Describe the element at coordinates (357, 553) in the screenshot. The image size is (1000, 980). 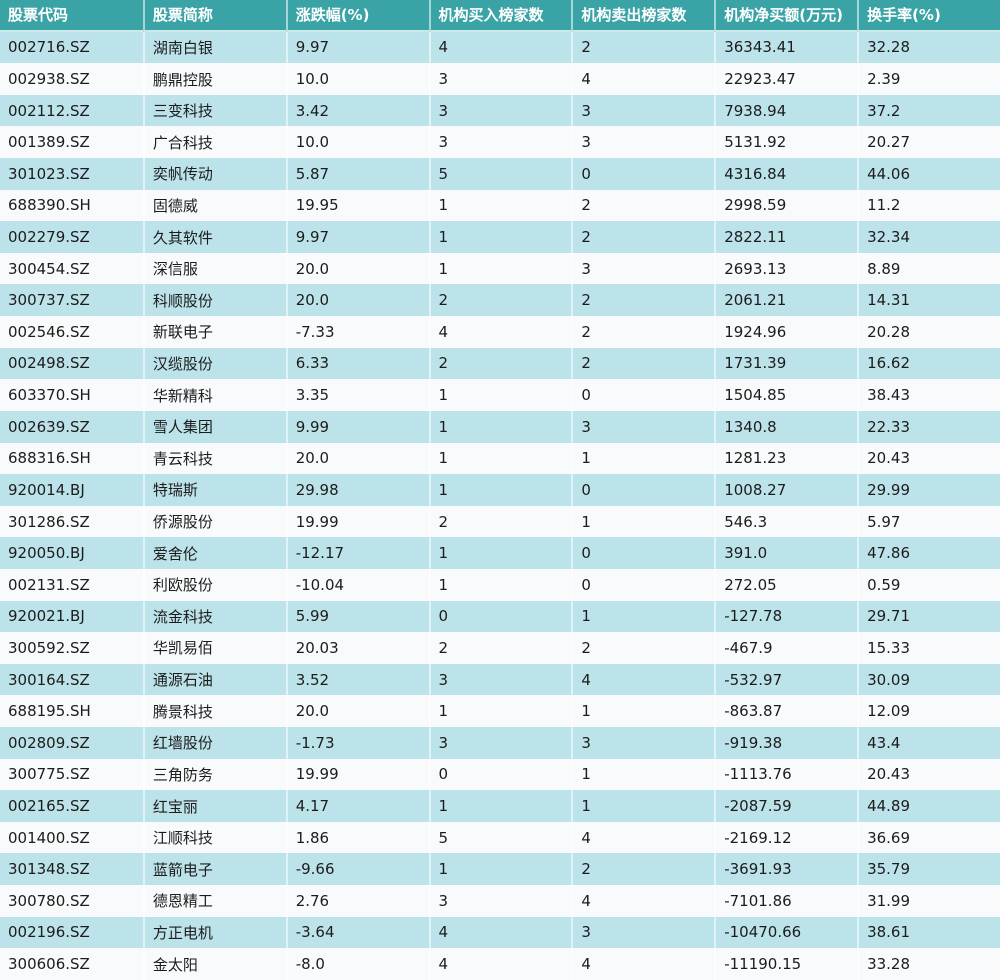
I see `cell-change-percent: -12.17` at that location.